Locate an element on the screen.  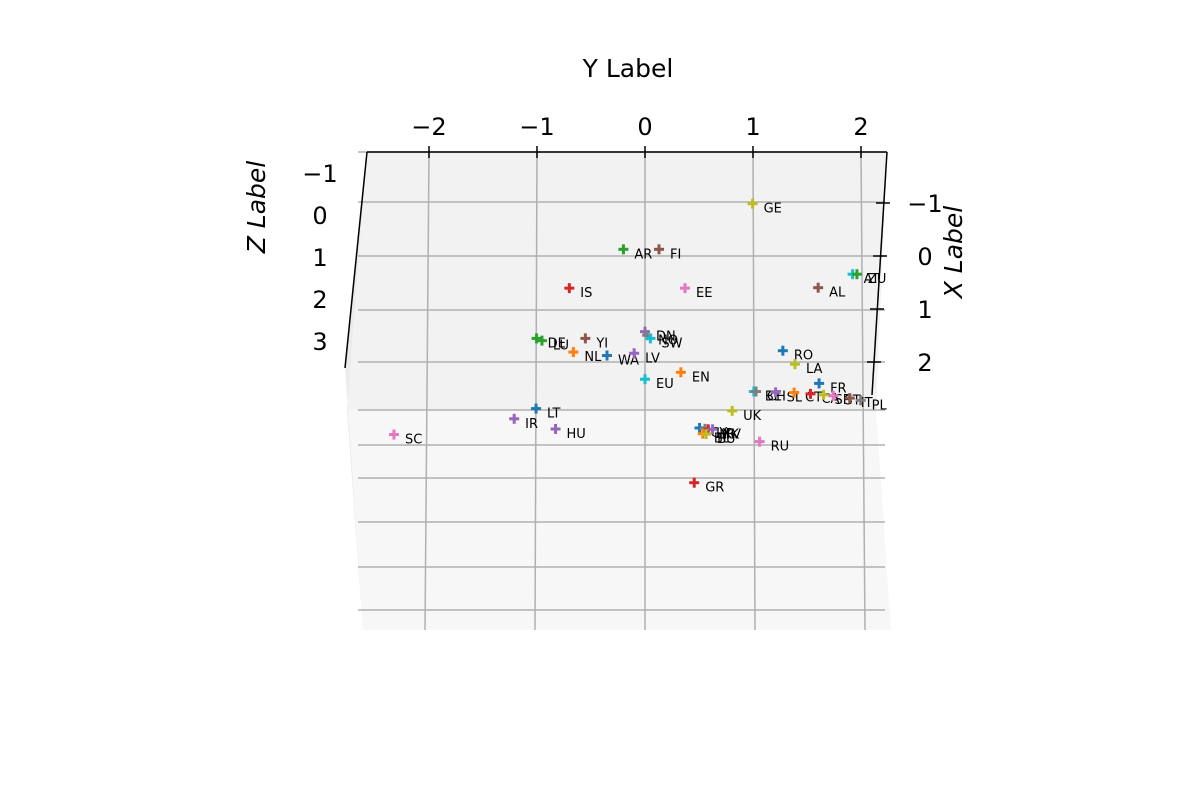
data-point: FI is located at coordinates (667, 253).